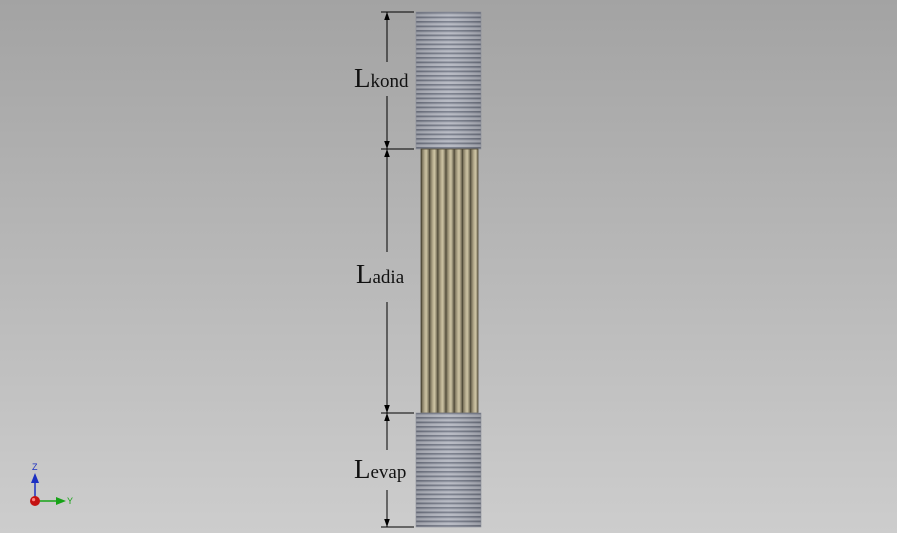 The height and width of the screenshot is (533, 897). I want to click on condenser-section, so click(448, 80).